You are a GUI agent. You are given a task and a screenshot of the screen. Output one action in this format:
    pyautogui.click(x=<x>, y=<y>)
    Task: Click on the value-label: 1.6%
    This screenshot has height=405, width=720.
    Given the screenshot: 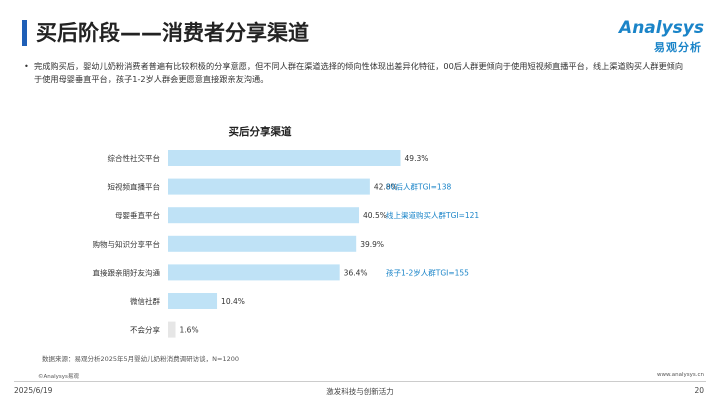 What is the action you would take?
    pyautogui.click(x=189, y=330)
    